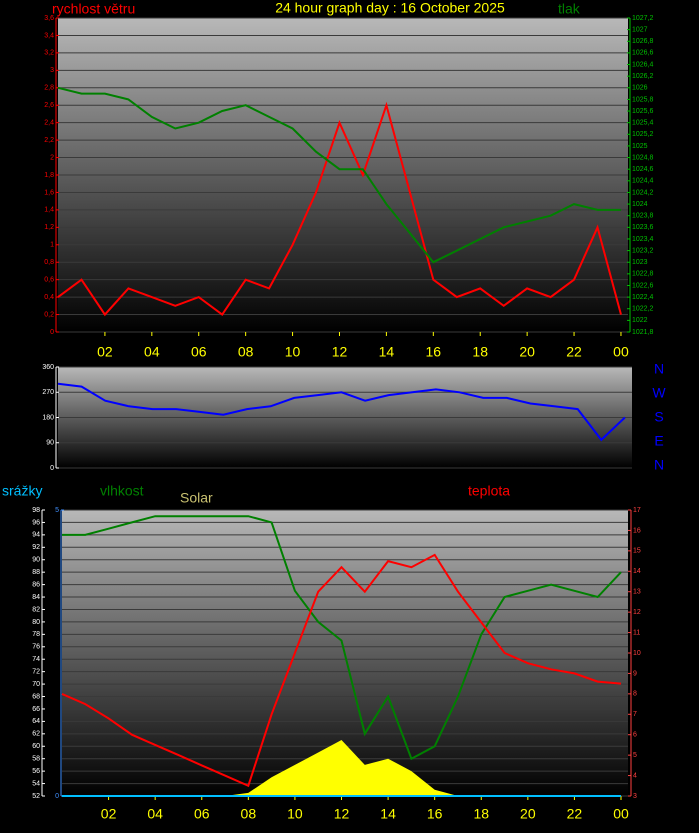 This screenshot has width=699, height=833. Describe the element at coordinates (36, 584) in the screenshot. I see `y-tick-label: 86` at that location.